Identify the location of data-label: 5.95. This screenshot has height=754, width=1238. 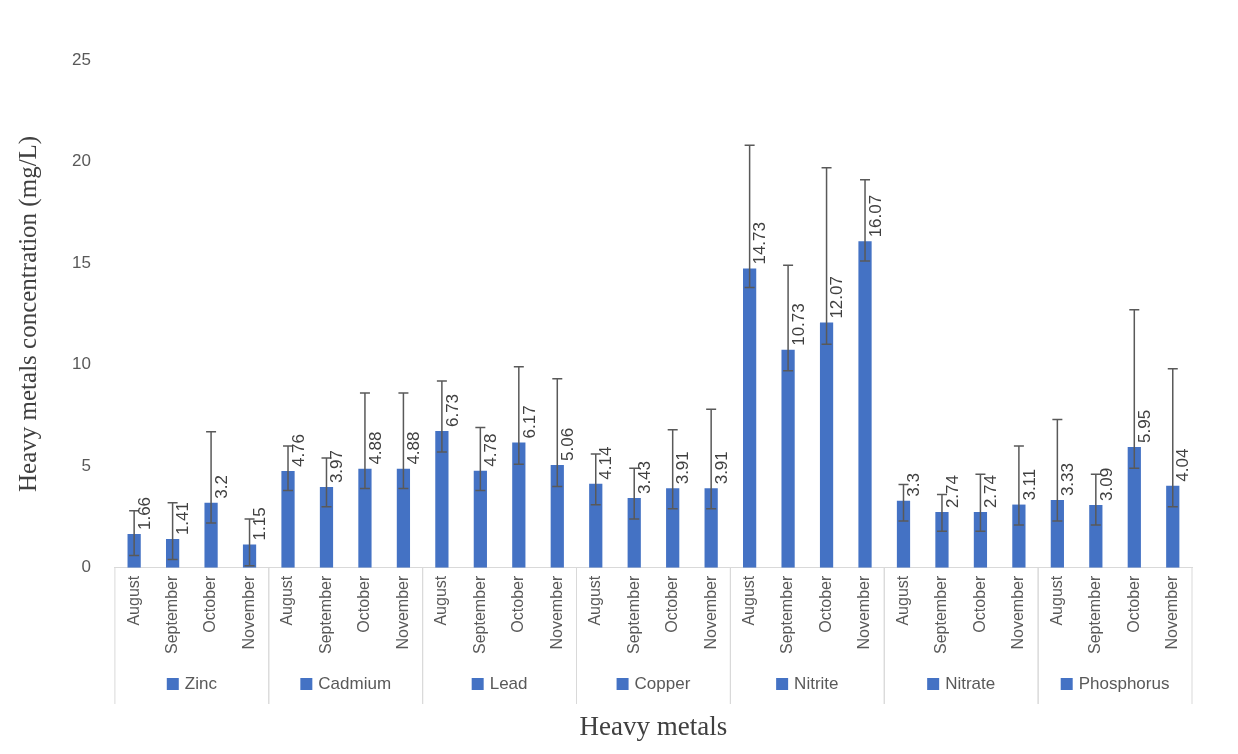
(1144, 426).